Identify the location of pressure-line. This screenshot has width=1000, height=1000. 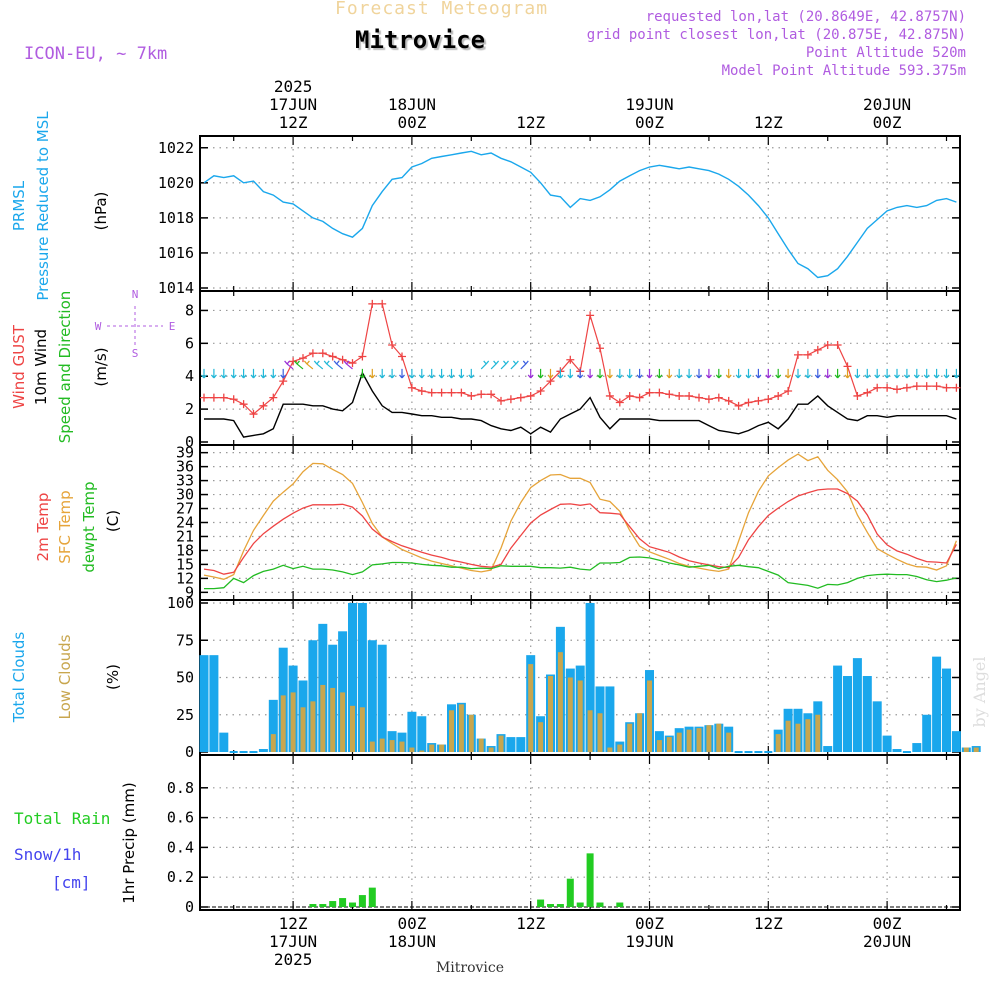
(580, 214).